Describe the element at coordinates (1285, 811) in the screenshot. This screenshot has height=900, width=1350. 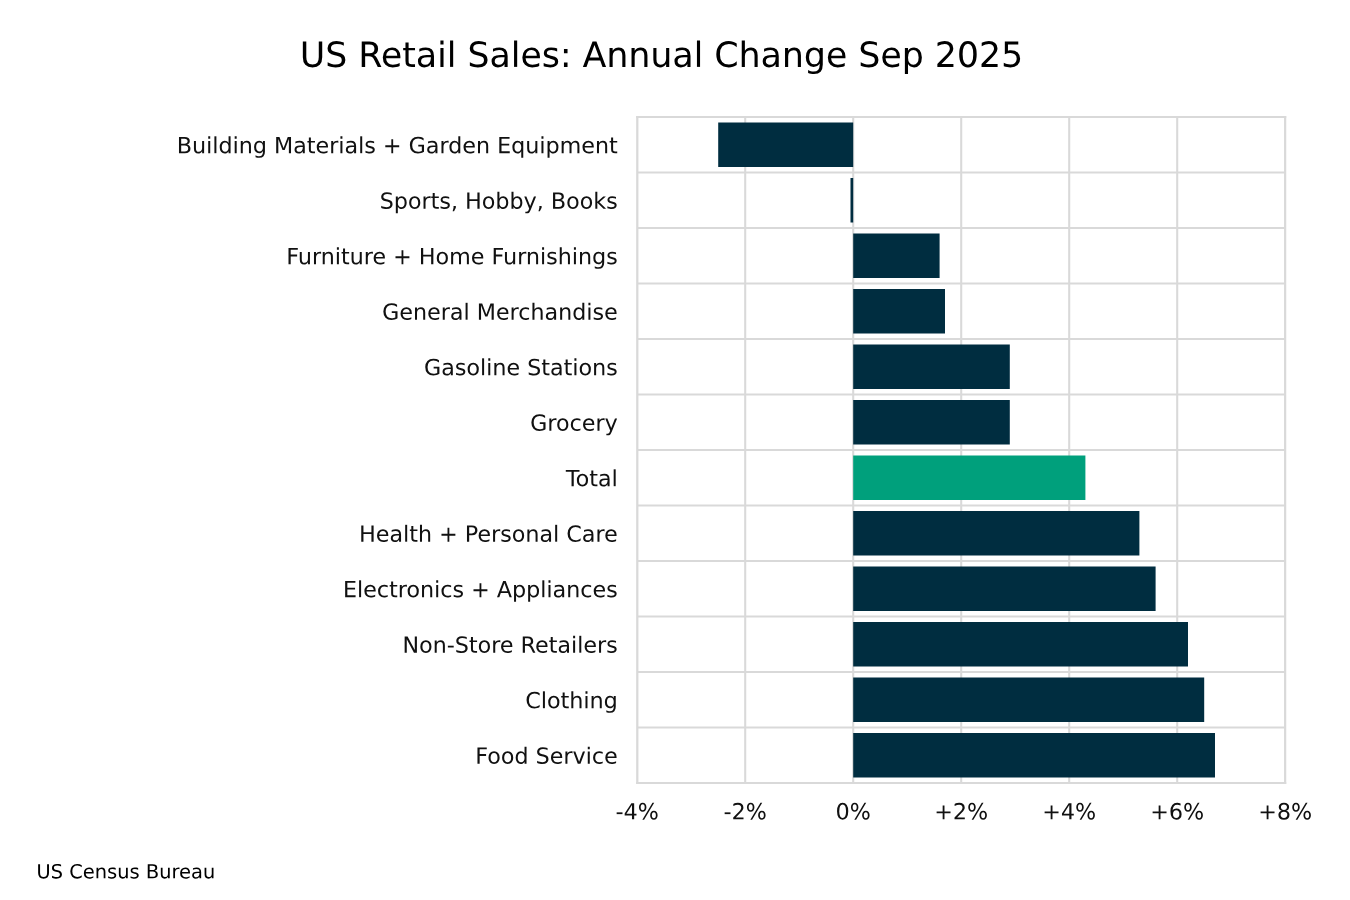
I see `x-tick-label: +8%` at that location.